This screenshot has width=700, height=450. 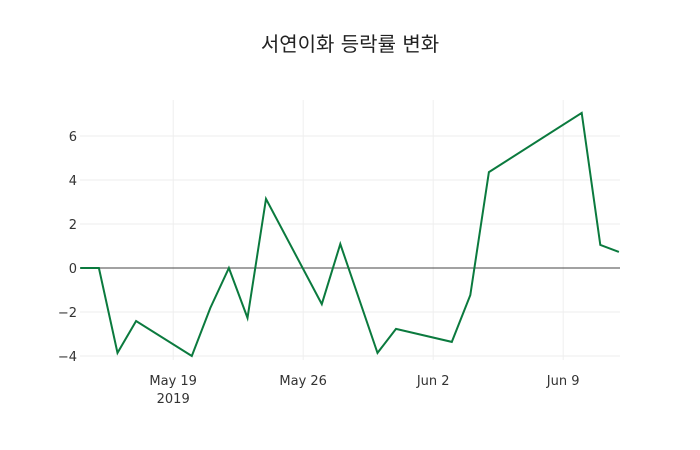 I want to click on y-tick-label: −2, so click(x=67, y=313).